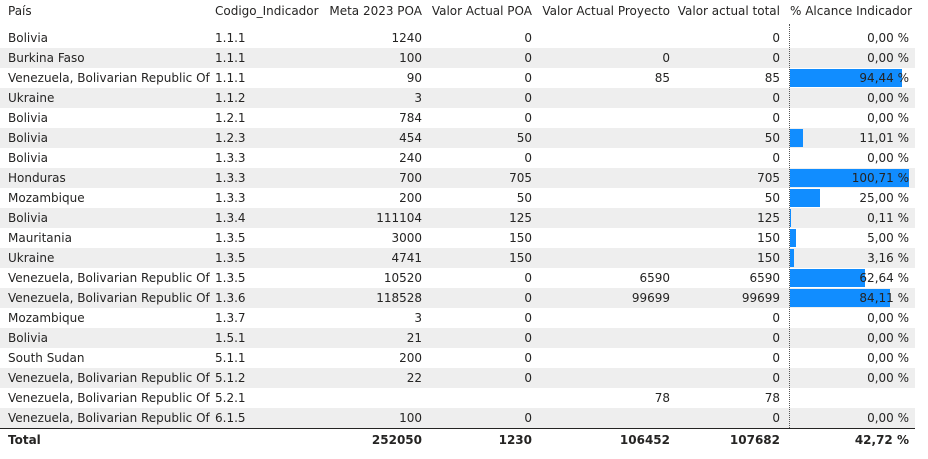  Describe the element at coordinates (410, 198) in the screenshot. I see `cell-meta: 200` at that location.